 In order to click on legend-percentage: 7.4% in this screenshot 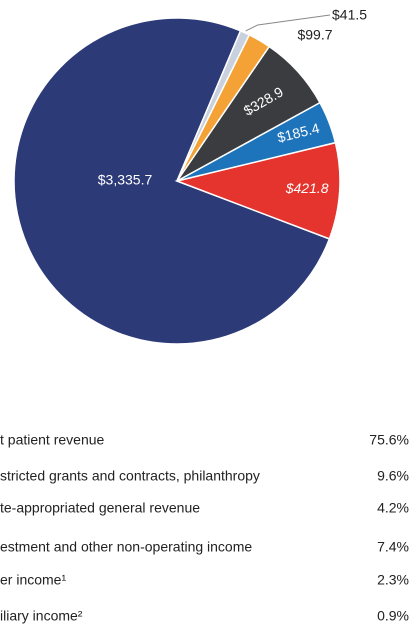, I will do `click(393, 547)`.